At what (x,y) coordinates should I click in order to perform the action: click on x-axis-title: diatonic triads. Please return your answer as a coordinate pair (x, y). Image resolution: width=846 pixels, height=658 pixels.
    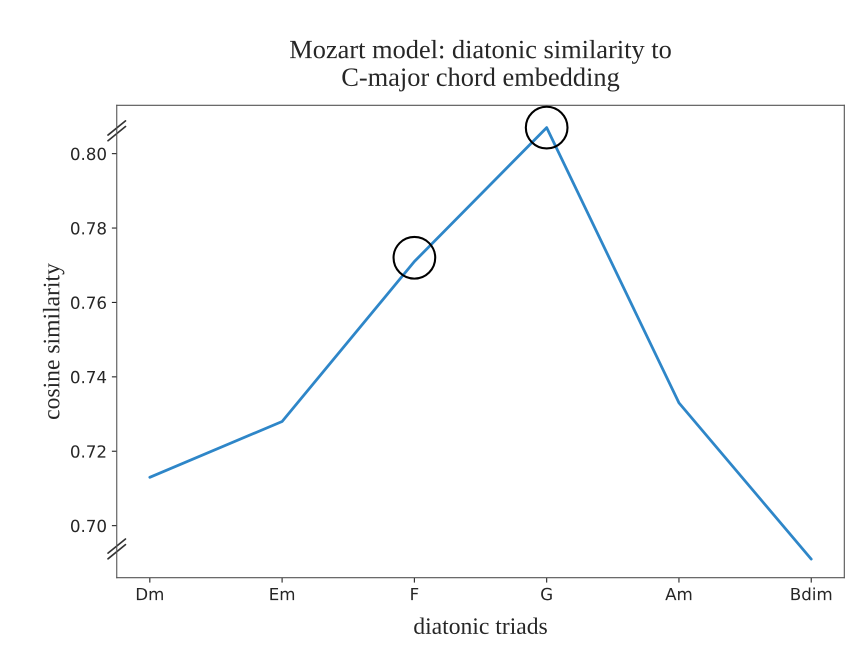
    Looking at the image, I should click on (480, 625).